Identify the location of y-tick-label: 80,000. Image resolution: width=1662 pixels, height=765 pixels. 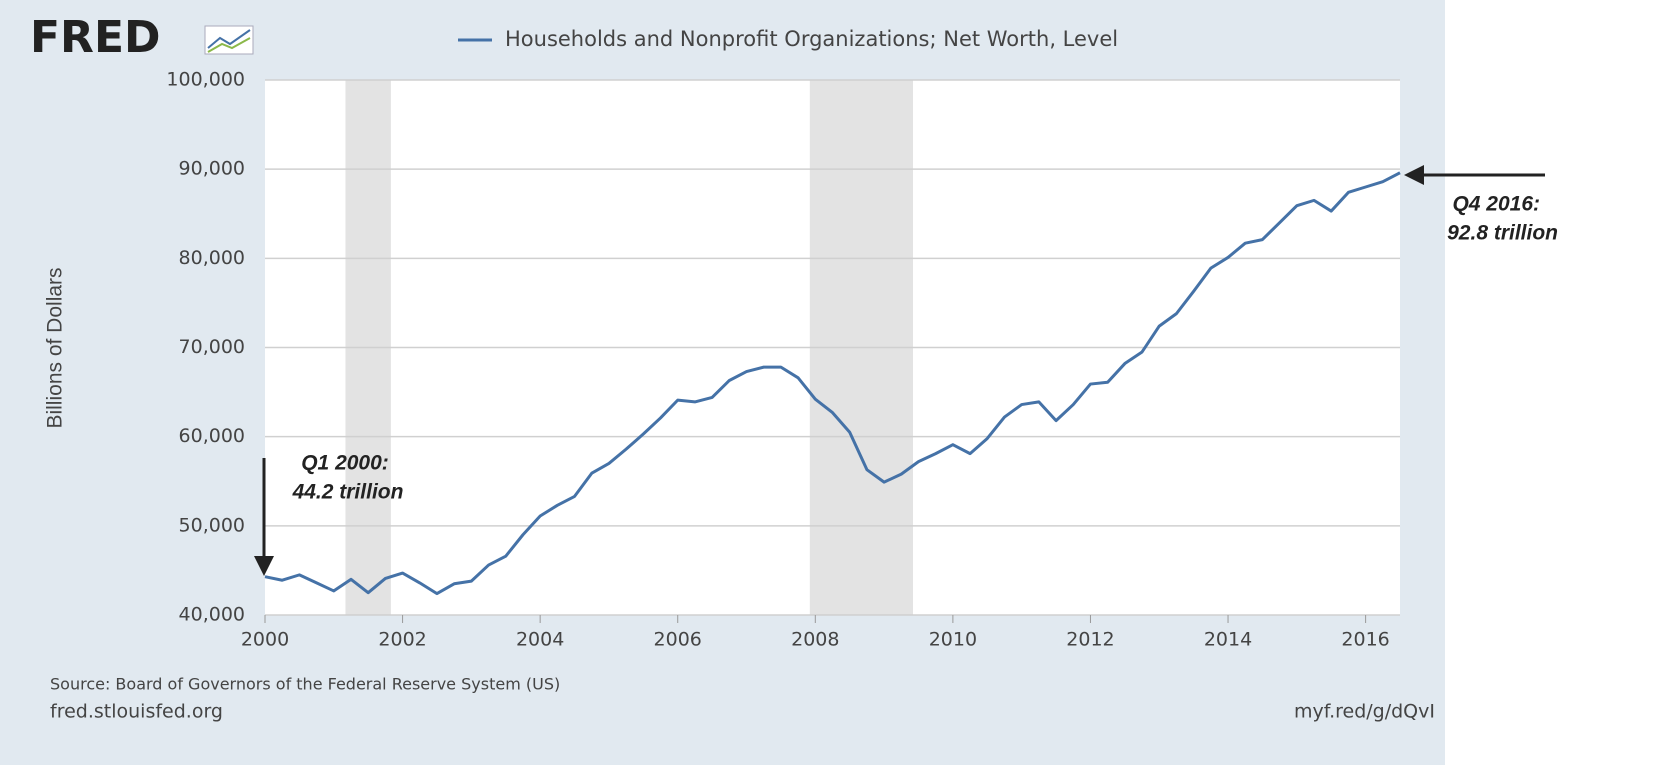
(212, 258).